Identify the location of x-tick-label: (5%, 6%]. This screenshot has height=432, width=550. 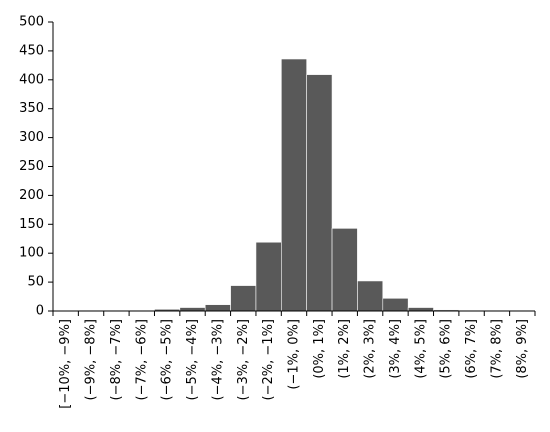
(446, 349).